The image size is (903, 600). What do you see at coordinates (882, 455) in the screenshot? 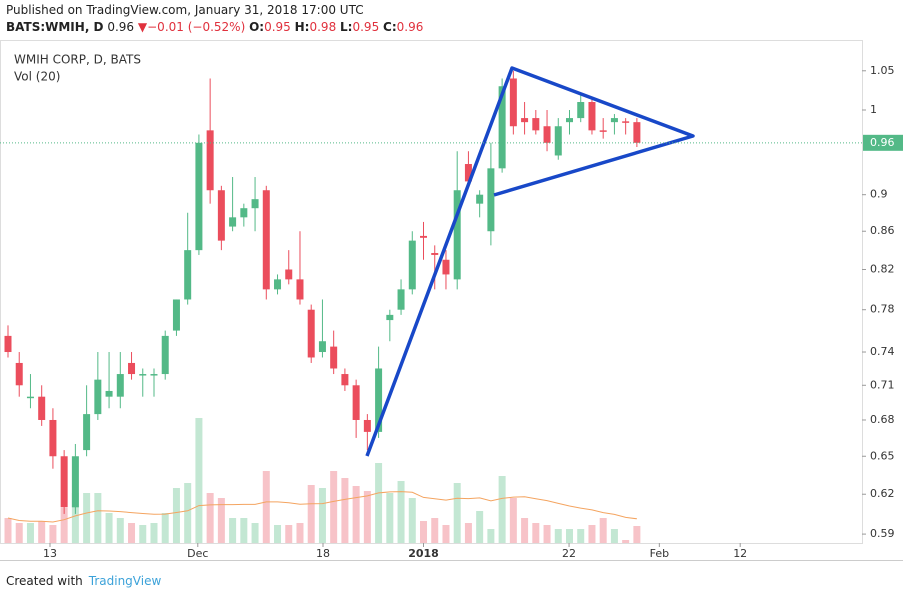
I see `y-tick-label: 0.65` at bounding box center [882, 455].